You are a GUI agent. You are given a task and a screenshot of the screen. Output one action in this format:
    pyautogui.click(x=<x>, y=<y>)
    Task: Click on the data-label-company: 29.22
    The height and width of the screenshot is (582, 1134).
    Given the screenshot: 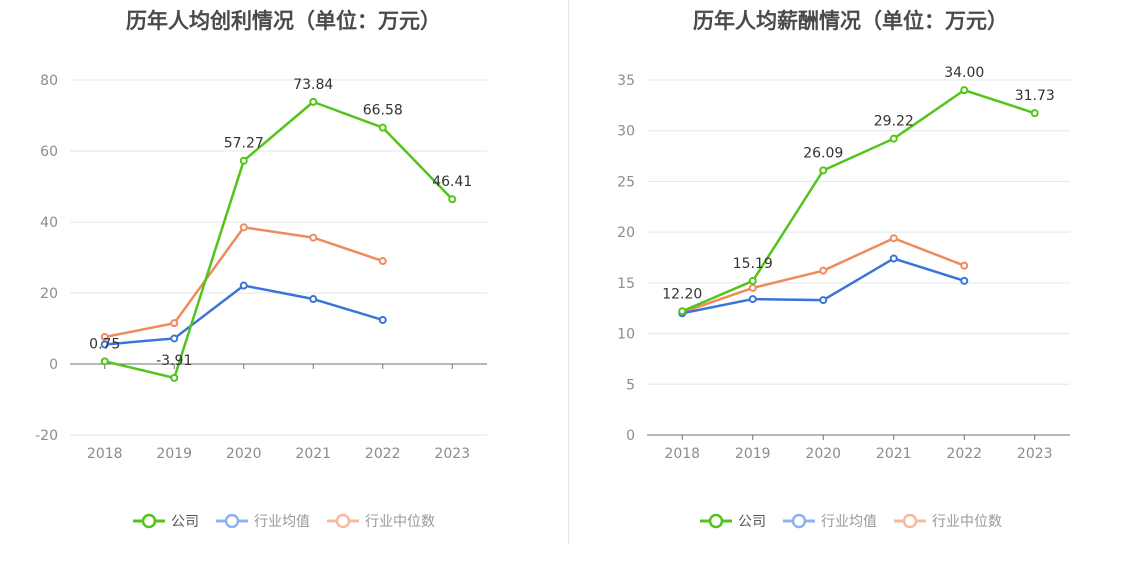 What is the action you would take?
    pyautogui.click(x=894, y=122)
    